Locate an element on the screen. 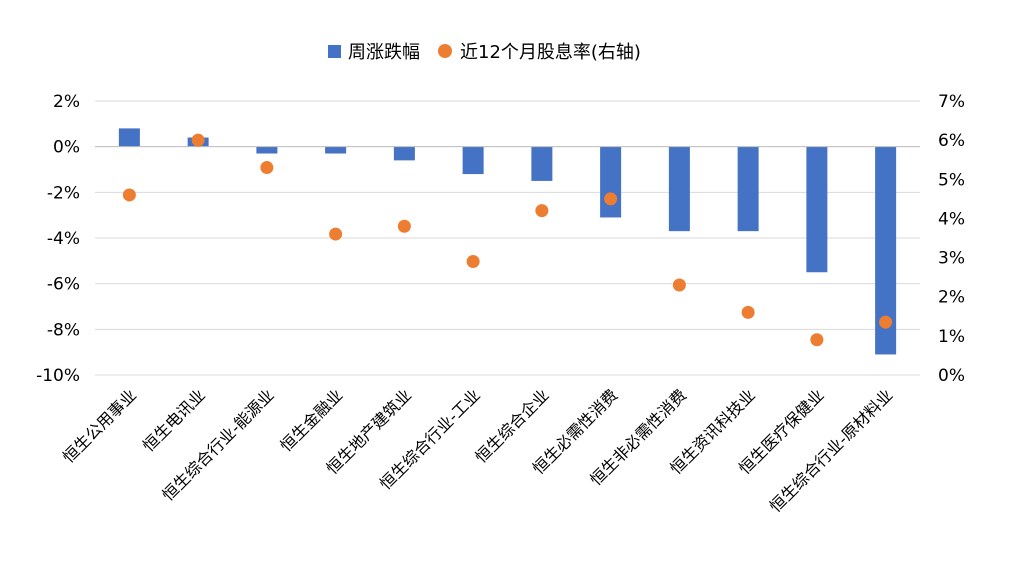 The image size is (1036, 564). right-tick-label: 0% is located at coordinates (951, 376).